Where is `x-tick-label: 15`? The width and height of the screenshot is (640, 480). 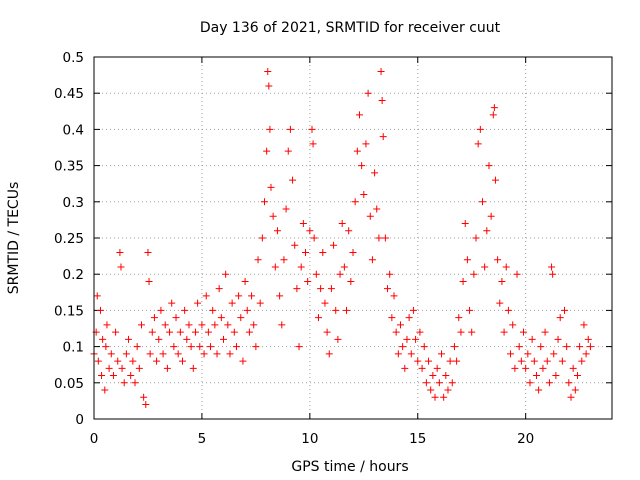 x-tick-label: 15 is located at coordinates (417, 439).